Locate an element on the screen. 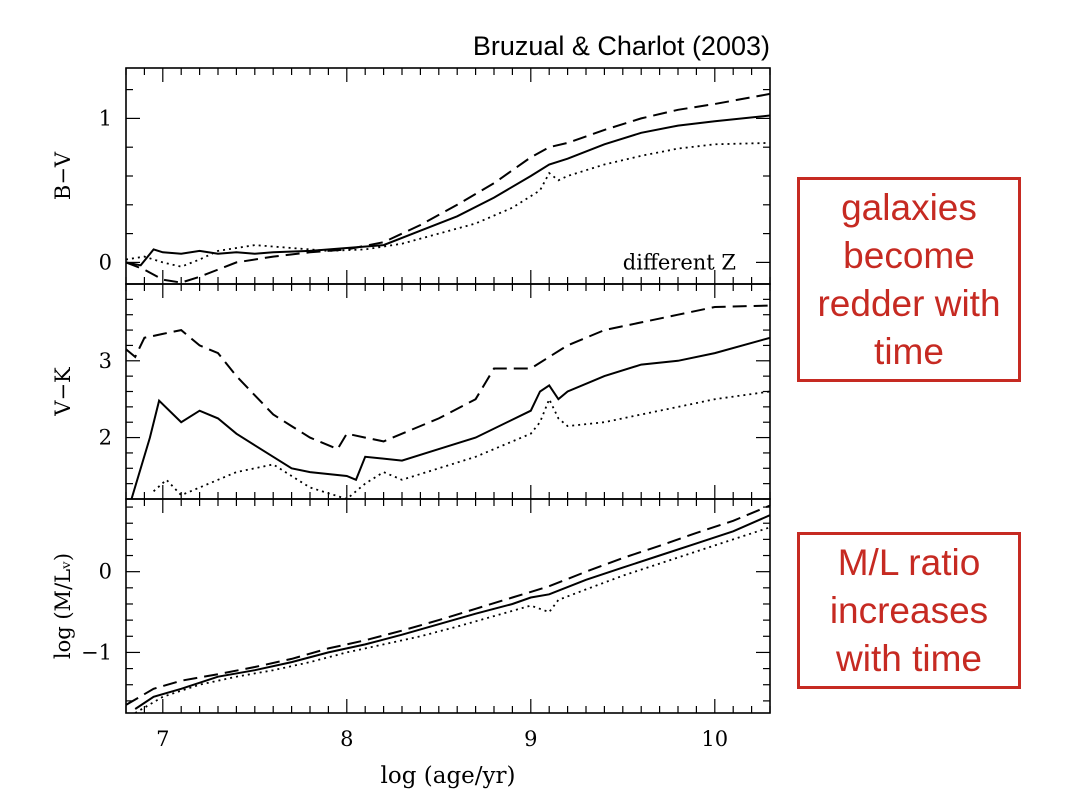 The image size is (1082, 808). x-tick-label: 9 is located at coordinates (530, 739).